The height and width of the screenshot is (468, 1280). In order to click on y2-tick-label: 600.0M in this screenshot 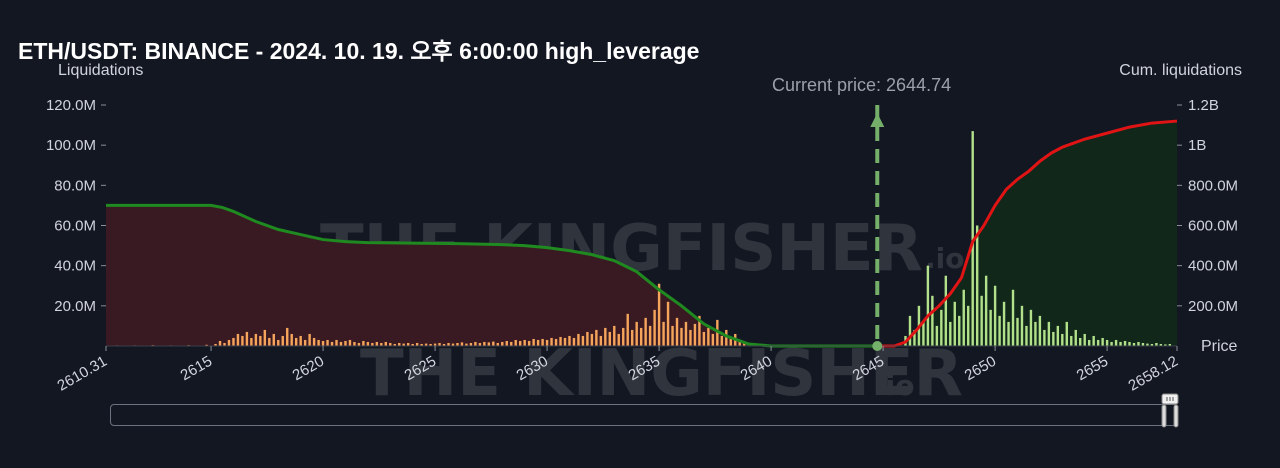, I will do `click(1213, 226)`.